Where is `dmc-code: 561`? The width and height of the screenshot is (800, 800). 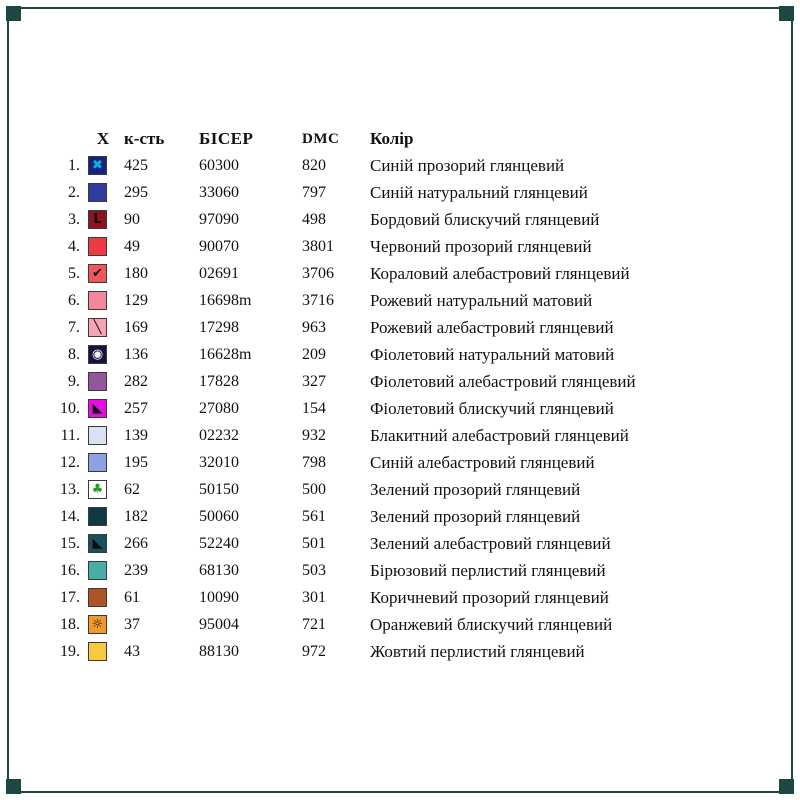 dmc-code: 561 is located at coordinates (314, 516).